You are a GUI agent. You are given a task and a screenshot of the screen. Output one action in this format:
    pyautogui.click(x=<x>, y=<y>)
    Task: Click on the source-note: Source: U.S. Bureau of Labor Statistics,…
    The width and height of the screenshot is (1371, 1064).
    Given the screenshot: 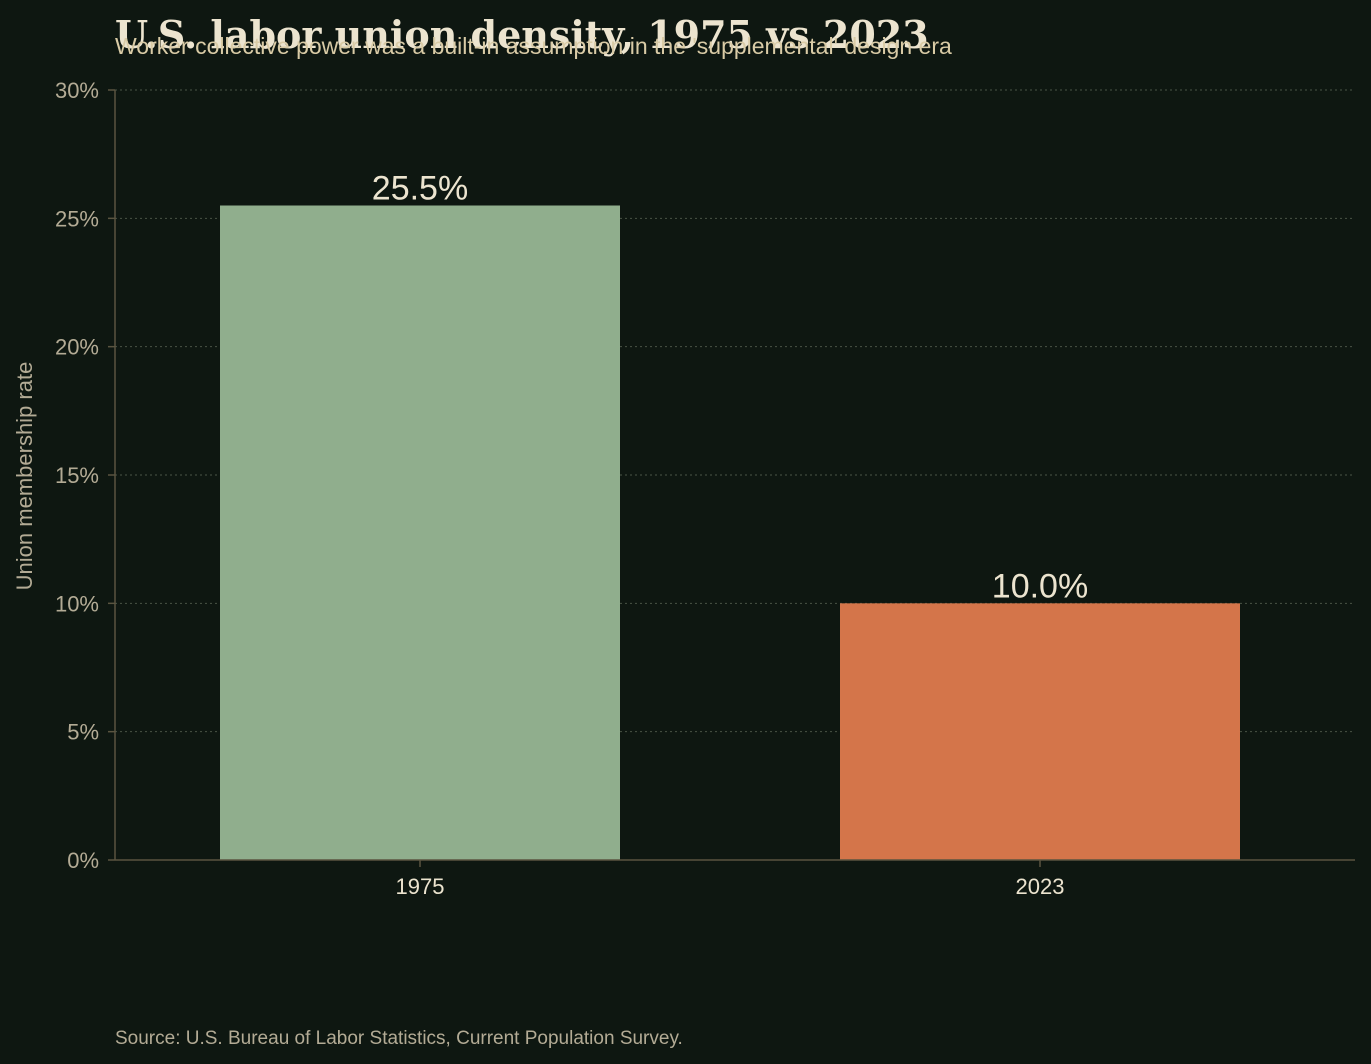 What is the action you would take?
    pyautogui.click(x=399, y=1038)
    